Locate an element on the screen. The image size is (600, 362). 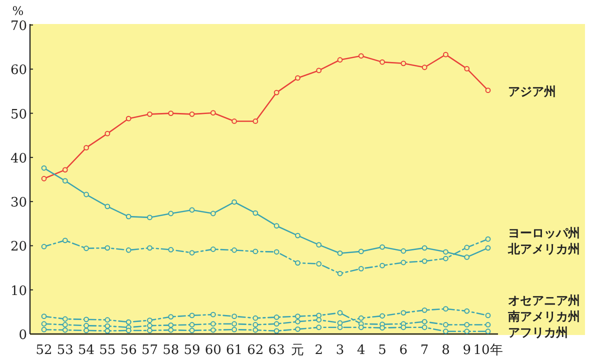
x-tick-label: 5 is located at coordinates (382, 350).